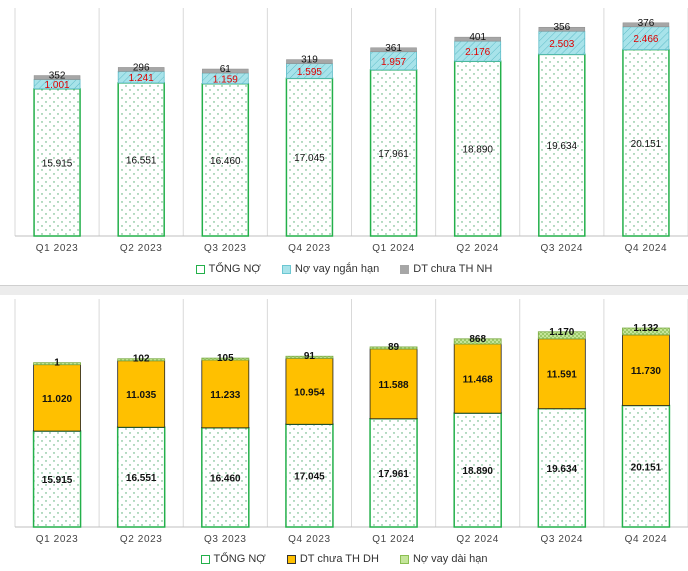 This screenshot has width=688, height=571. I want to click on data-label-short-loan: 1.957, so click(393, 62).